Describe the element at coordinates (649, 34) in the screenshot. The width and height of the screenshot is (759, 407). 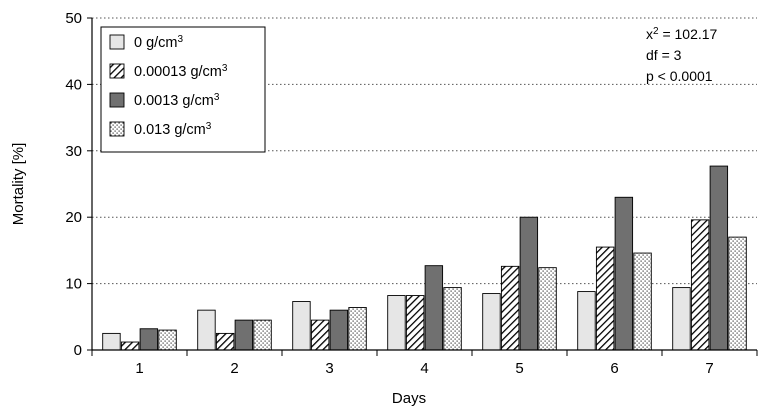
I see `chi-symbol: x` at that location.